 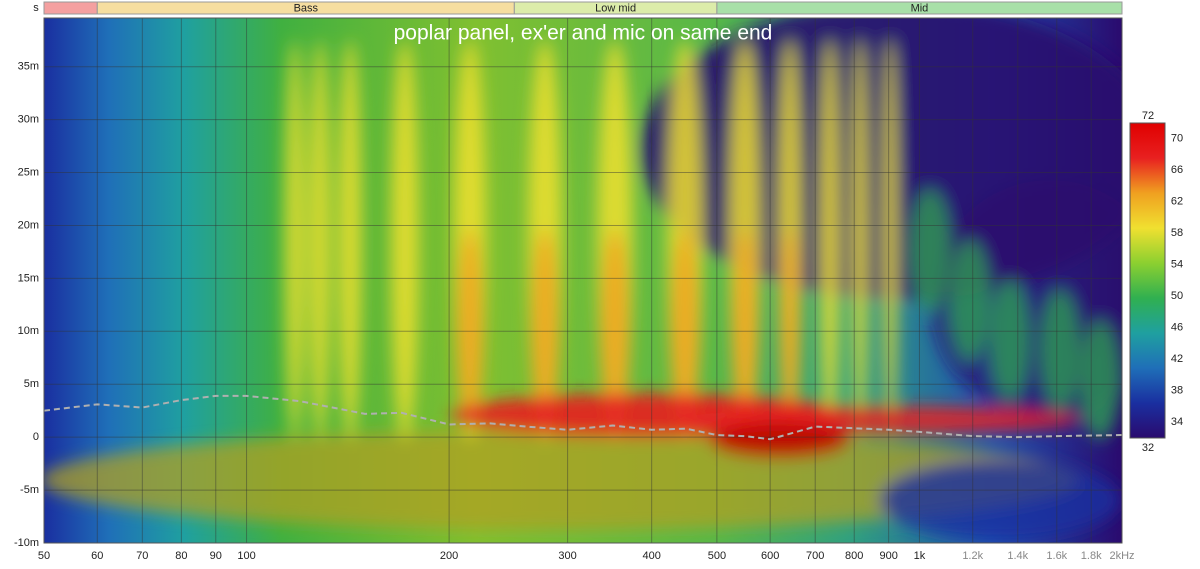 What do you see at coordinates (28, 225) in the screenshot?
I see `y-tick-label: 20m` at bounding box center [28, 225].